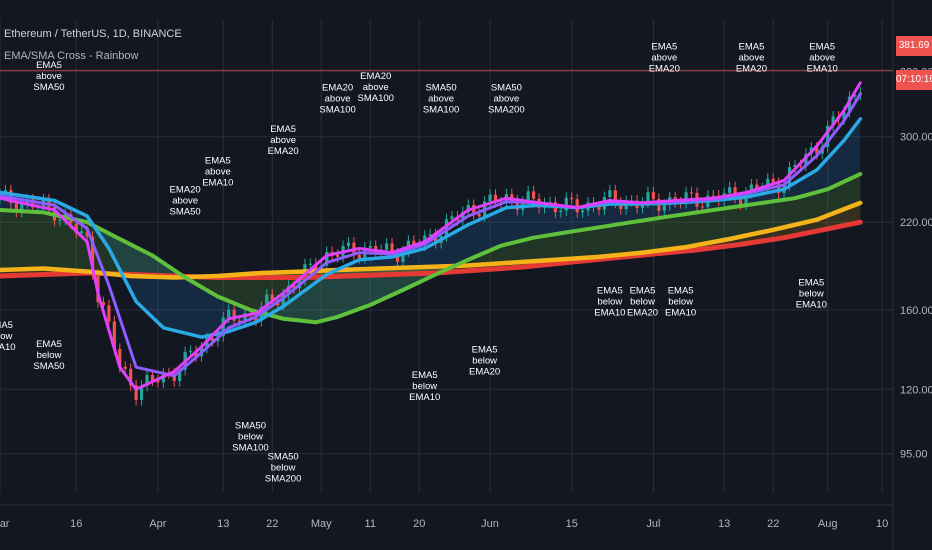  I want to click on time-tick-label: Mar, so click(5, 524).